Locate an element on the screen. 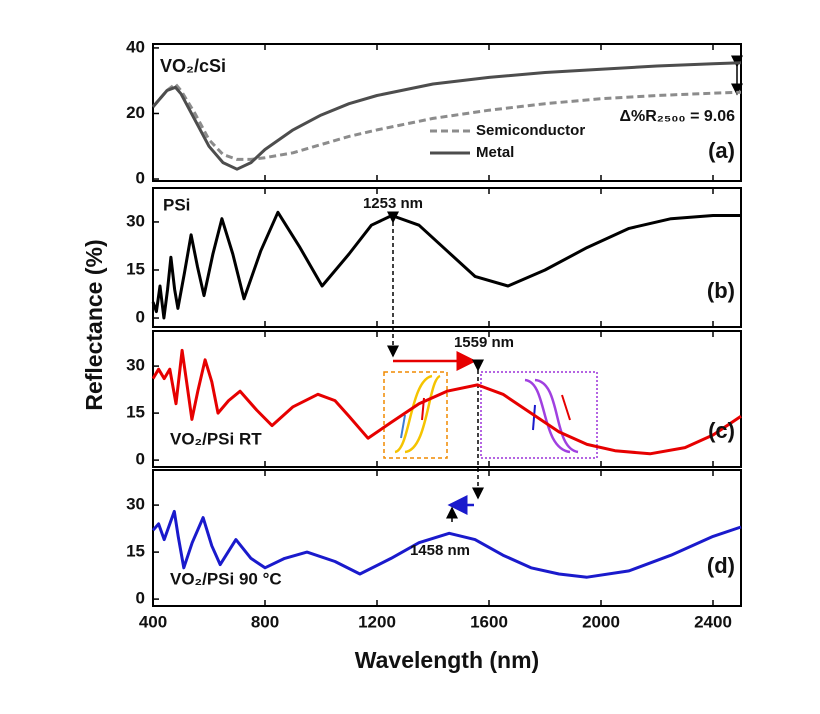  y-axis-title: Reflectance (%) is located at coordinates (94, 324).